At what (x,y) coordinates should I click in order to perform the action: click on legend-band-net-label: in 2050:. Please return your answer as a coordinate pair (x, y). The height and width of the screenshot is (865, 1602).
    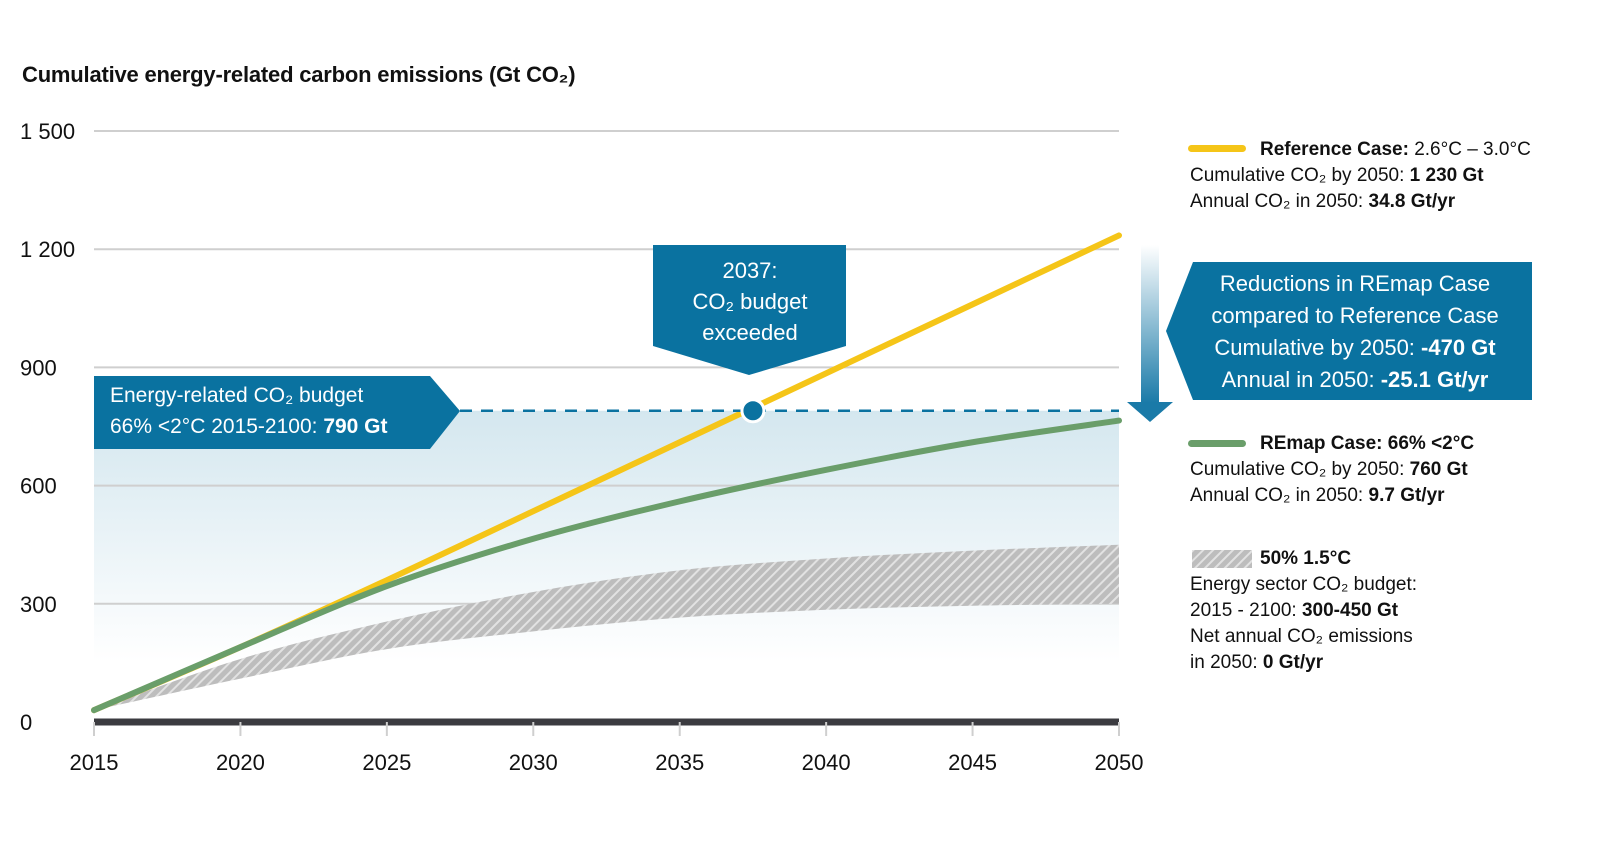
    Looking at the image, I should click on (1226, 662).